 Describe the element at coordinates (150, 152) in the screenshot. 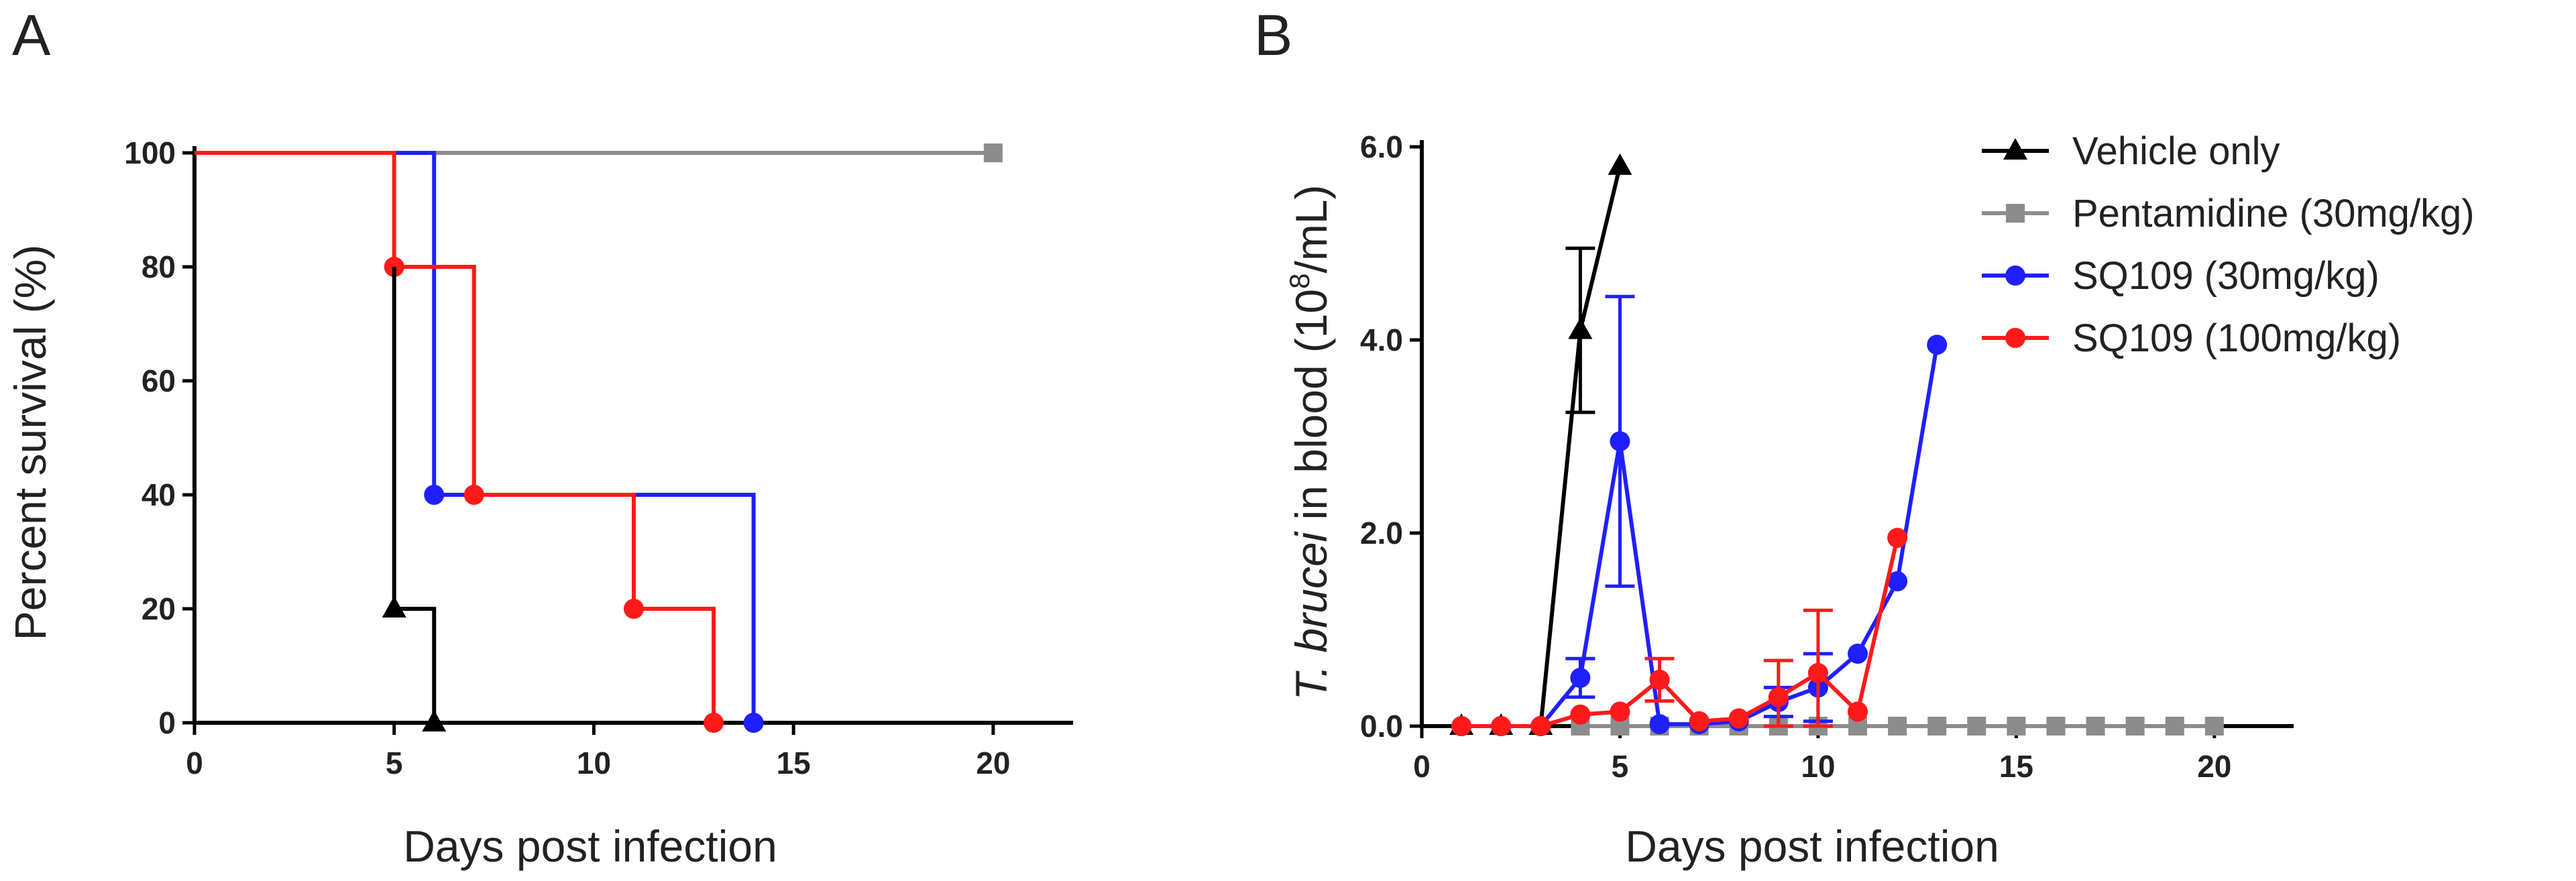

I see `panel-a-ytick-label: 100` at that location.